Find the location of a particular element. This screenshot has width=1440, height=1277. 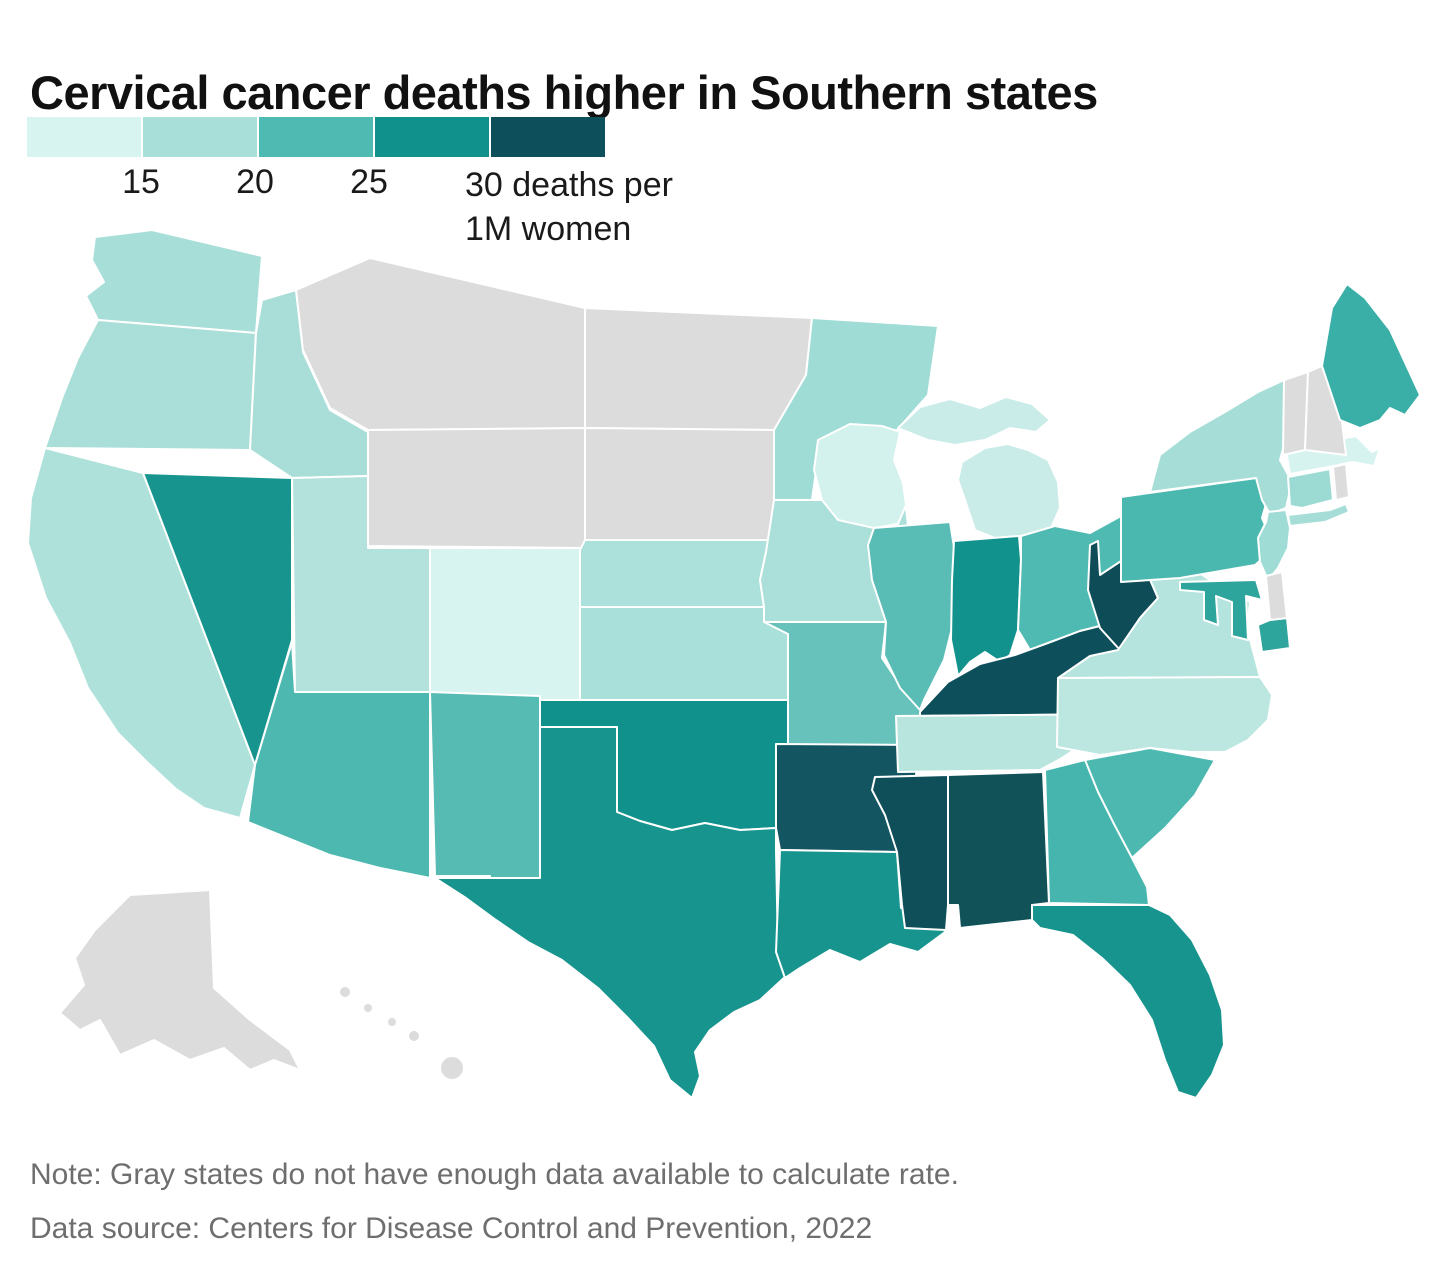

state-nebraska: Nebraska: 15–20 deaths per 1M women is located at coordinates (677, 573).